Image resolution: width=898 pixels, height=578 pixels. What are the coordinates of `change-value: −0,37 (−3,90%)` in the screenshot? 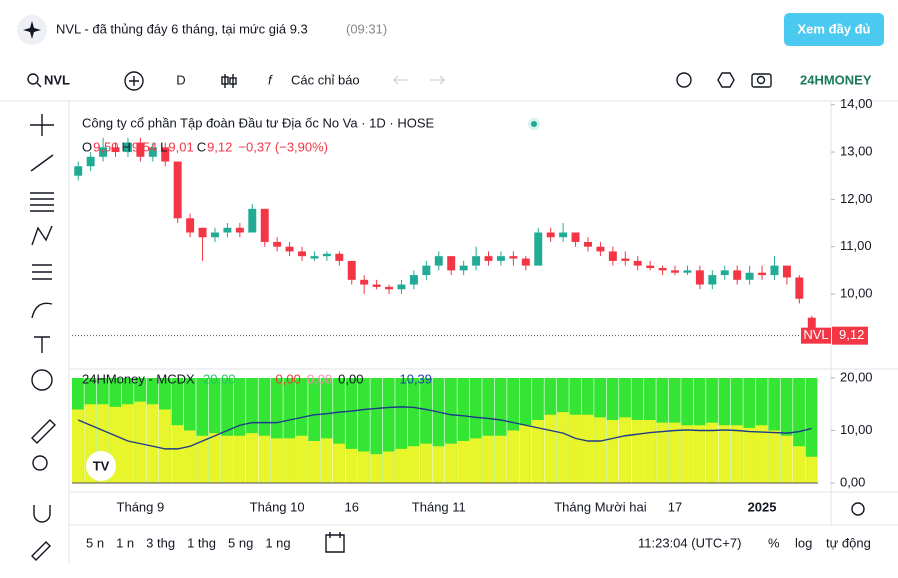 It's located at (283, 146).